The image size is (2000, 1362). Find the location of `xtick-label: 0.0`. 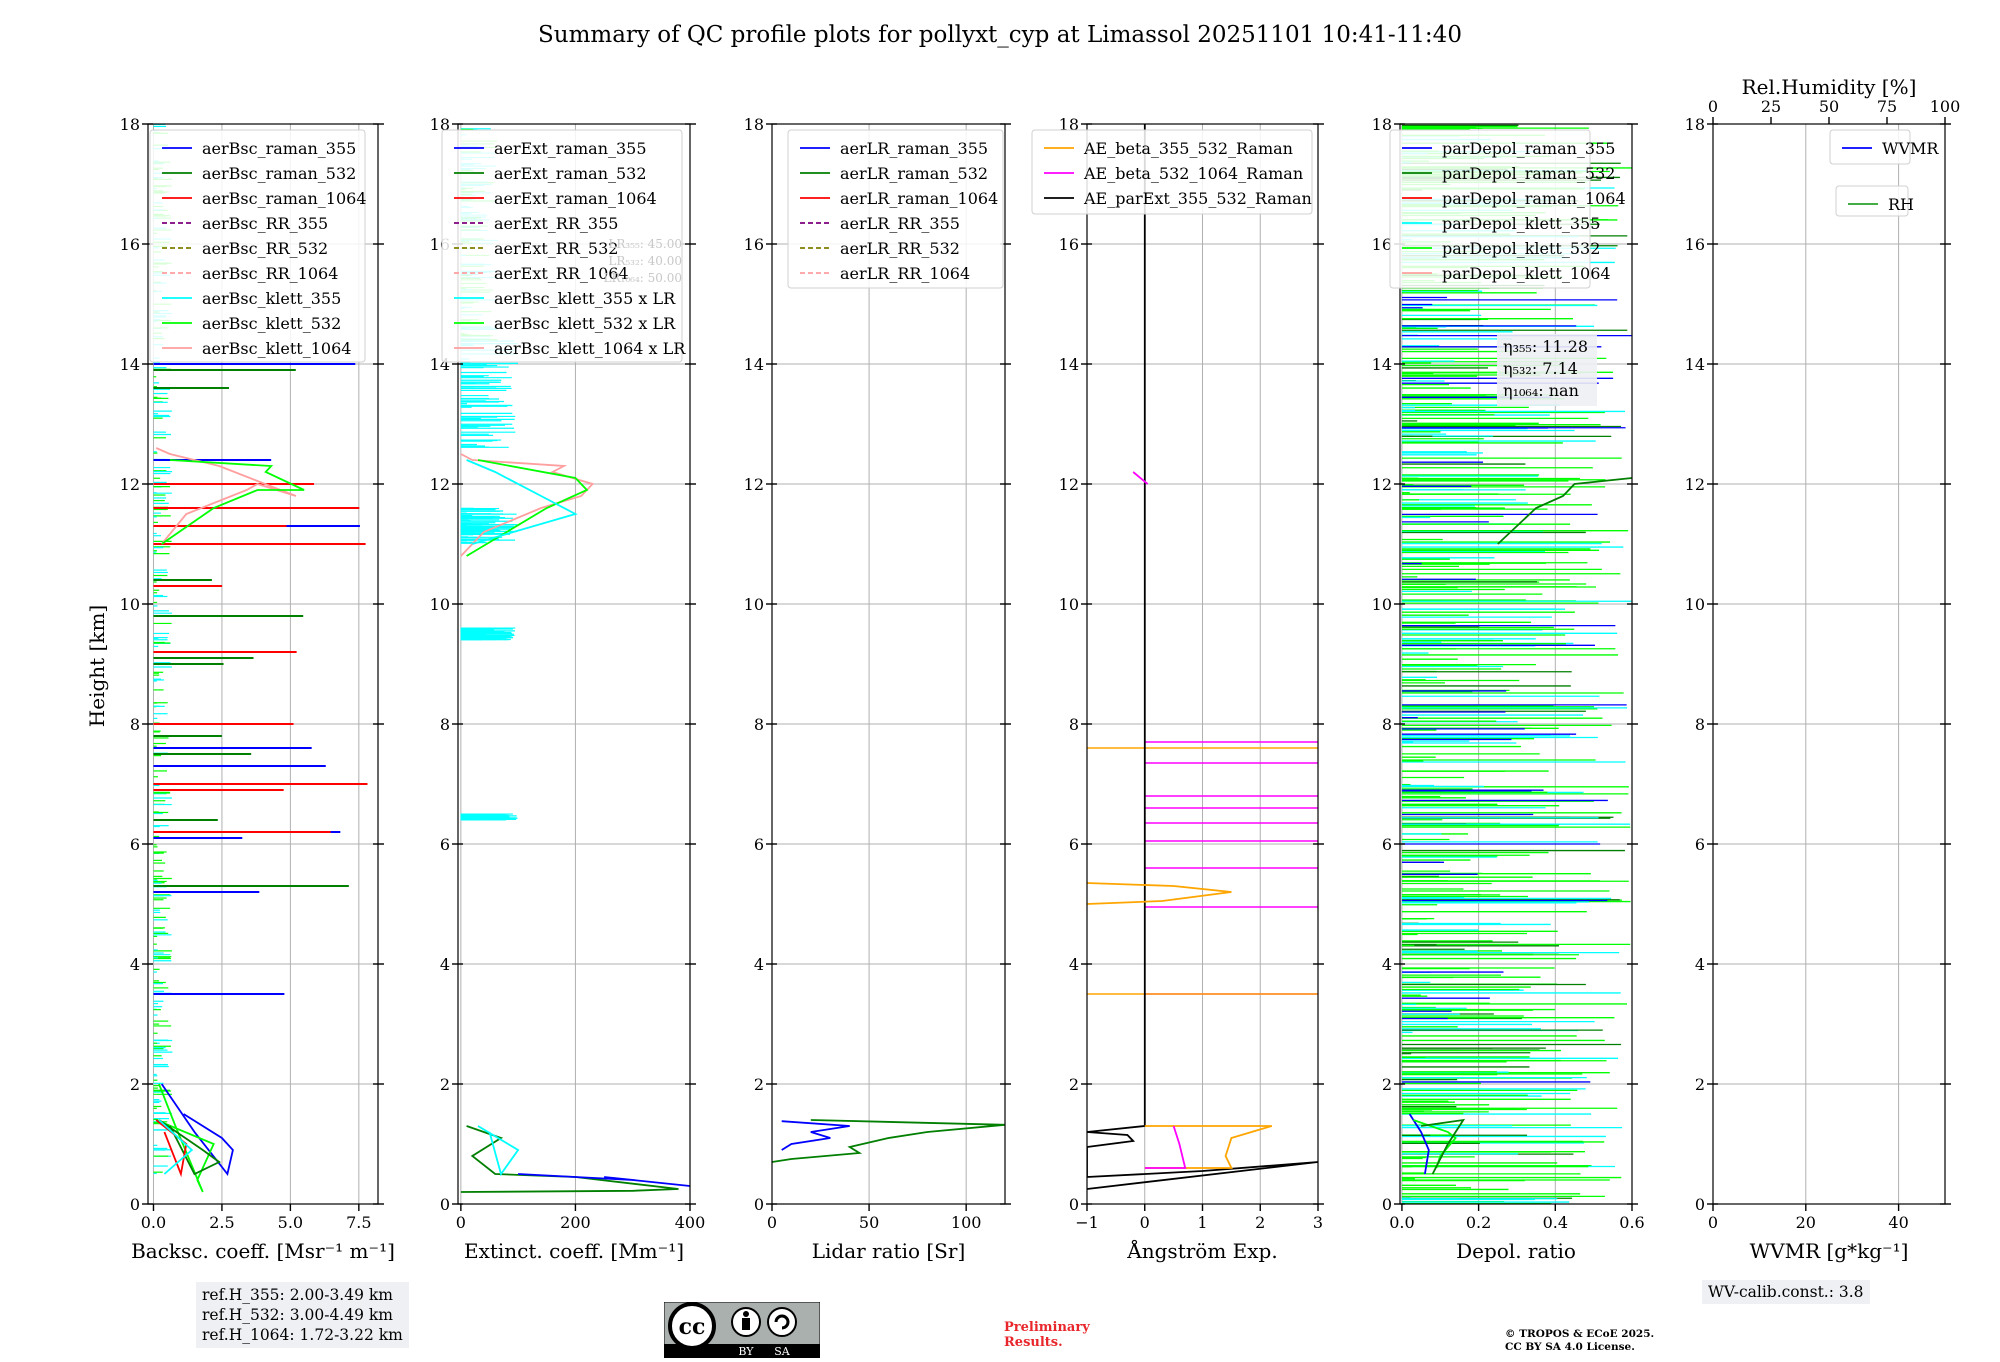

xtick-label: 0.0 is located at coordinates (1401, 1222).